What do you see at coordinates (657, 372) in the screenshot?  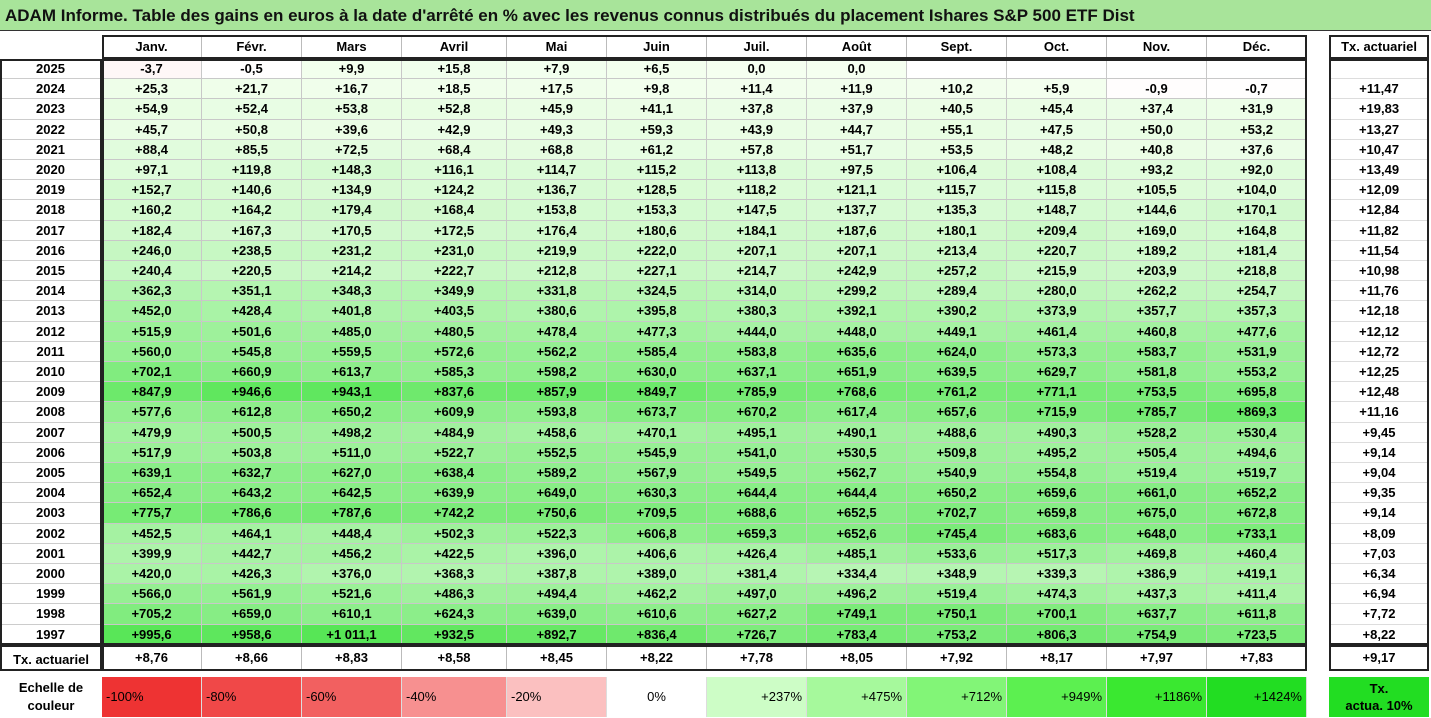 I see `gain-cell: +630,0` at bounding box center [657, 372].